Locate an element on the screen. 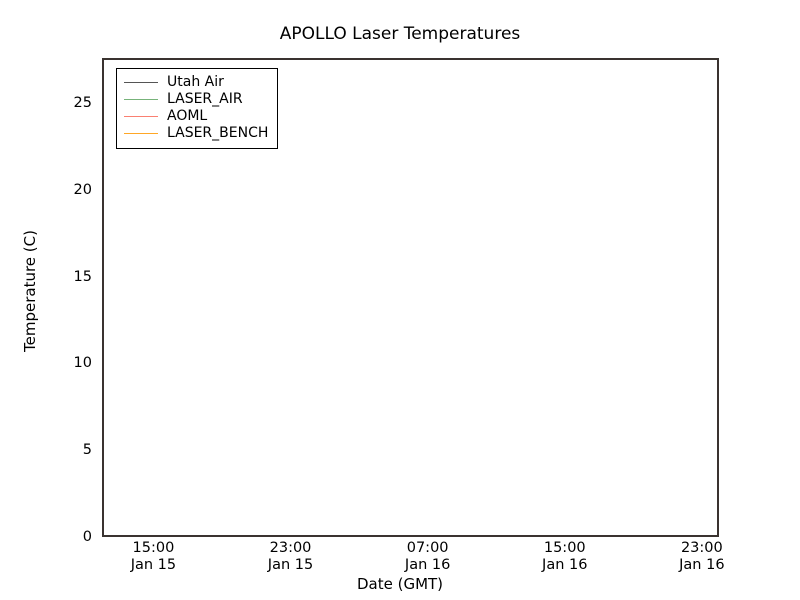 This screenshot has width=800, height=600. x-tick-label: 07:00 Jan 16 is located at coordinates (427, 556).